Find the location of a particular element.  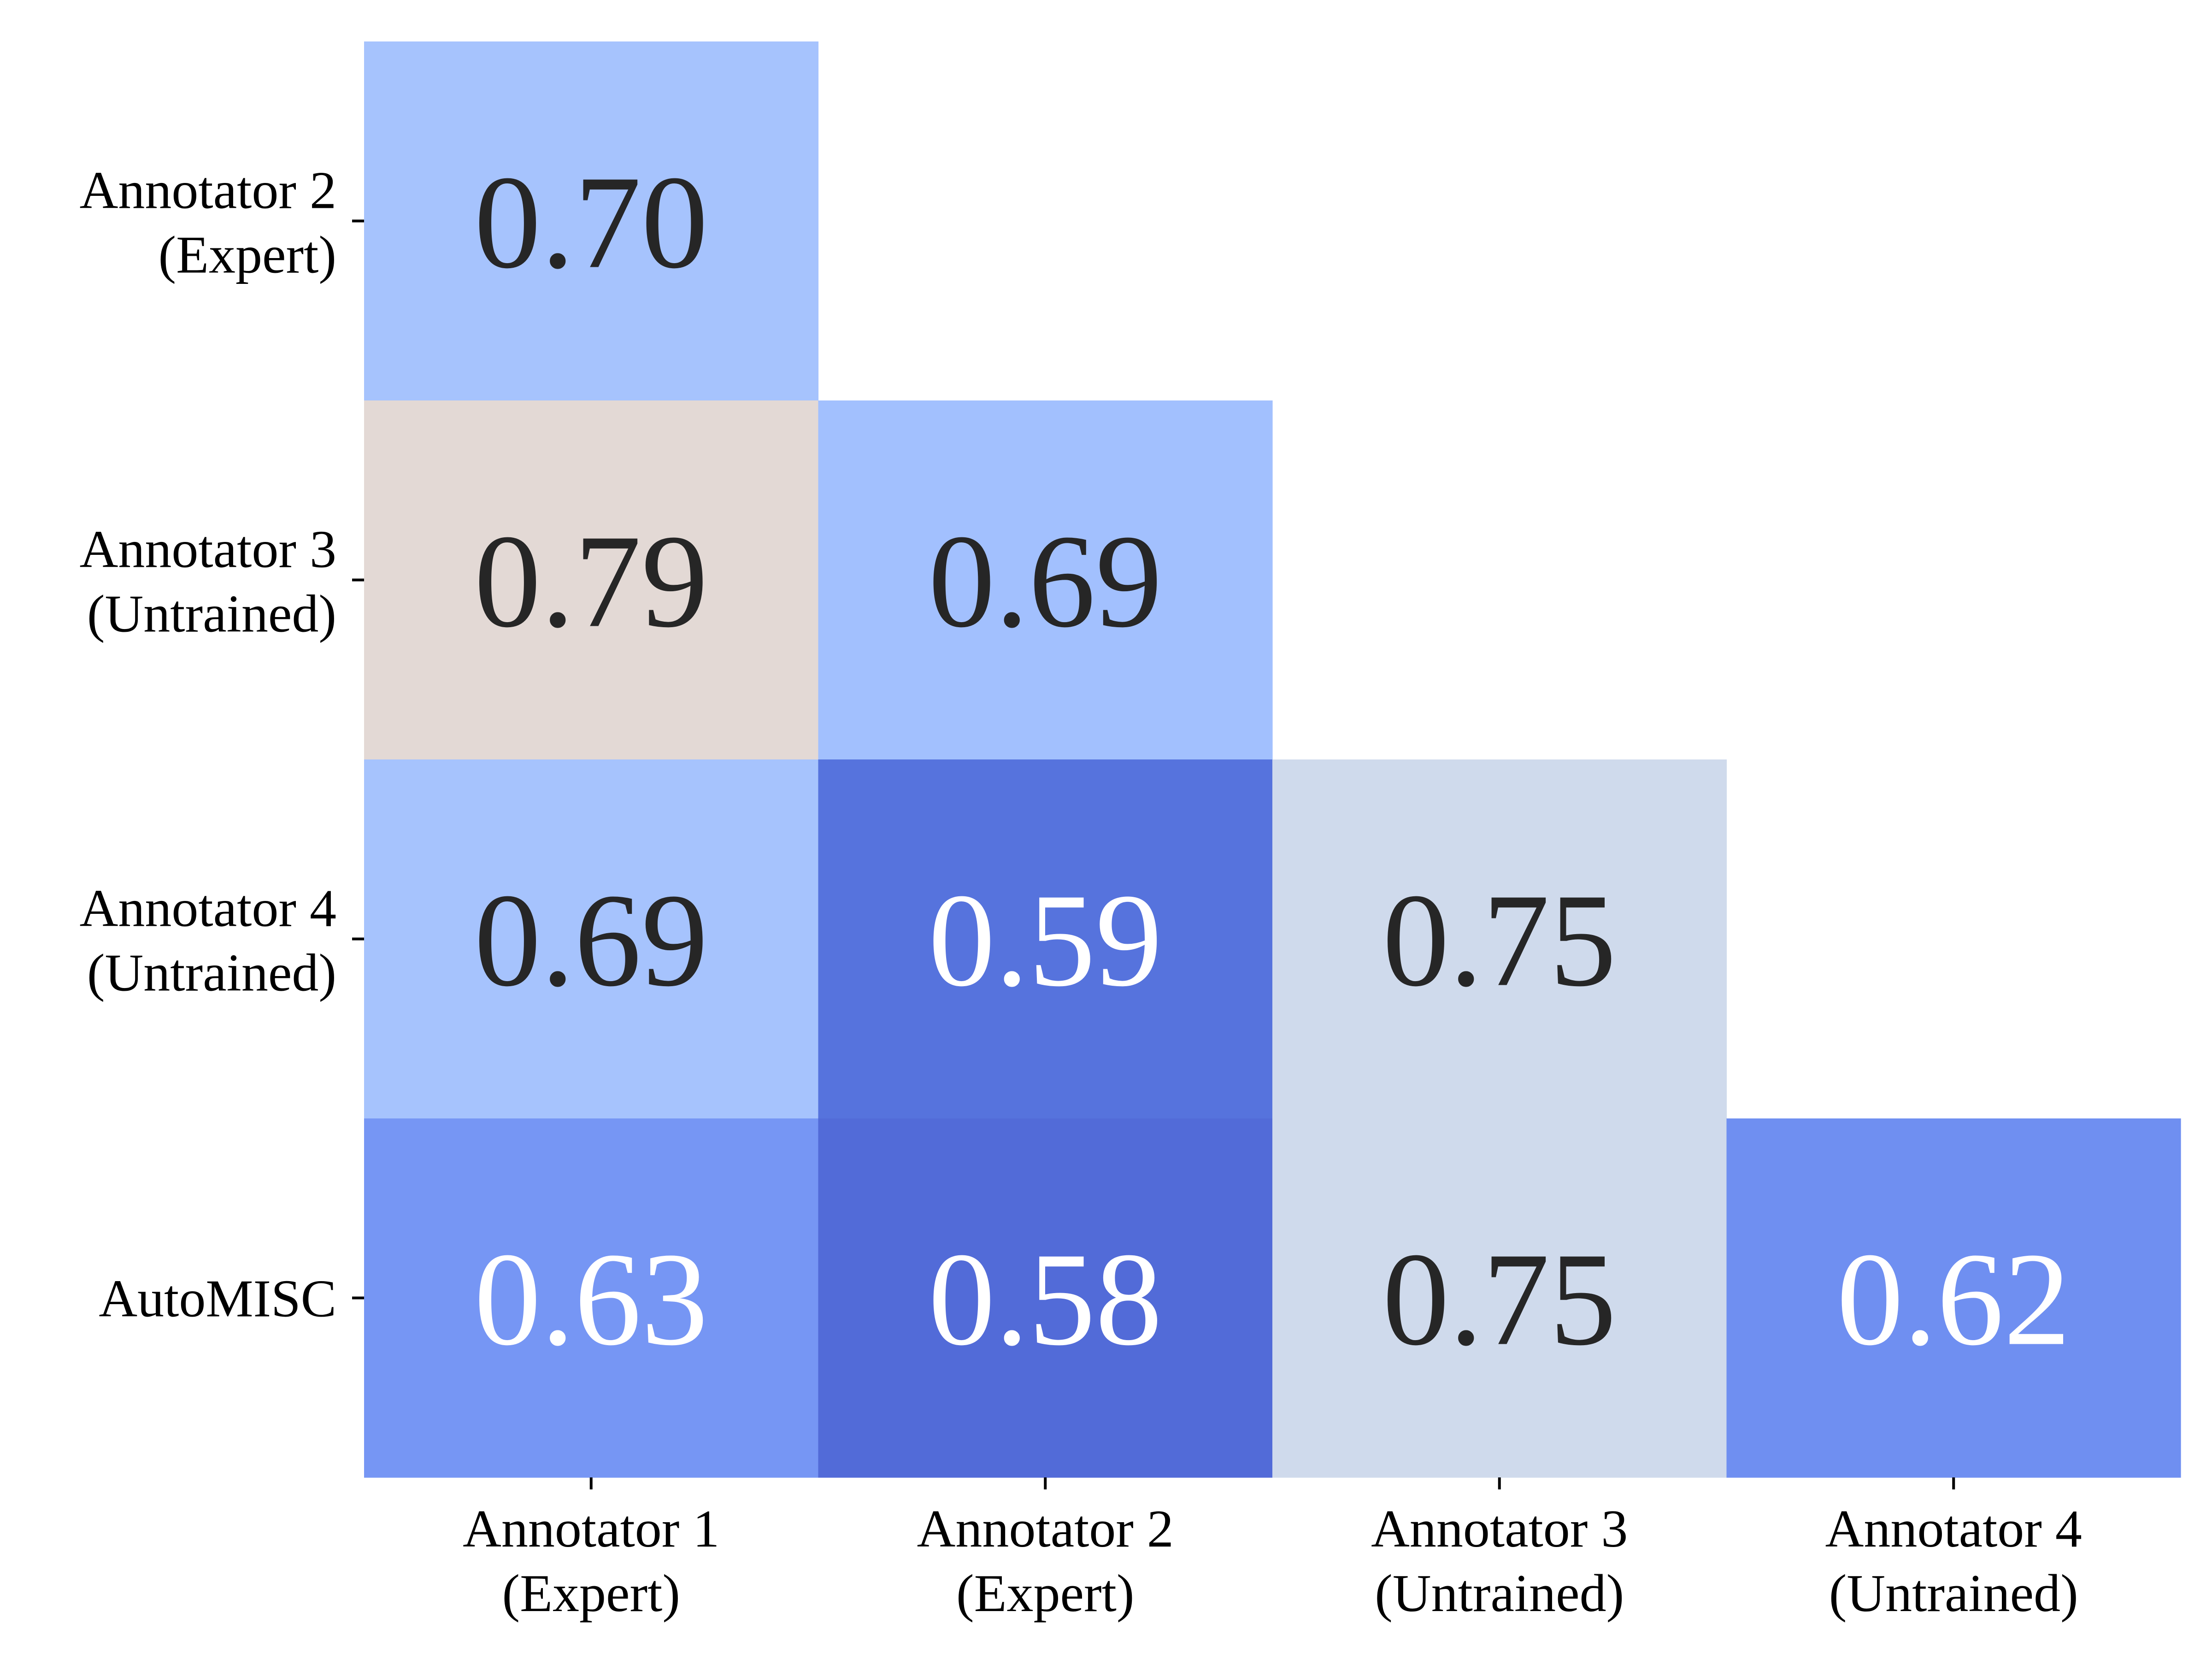

y-tick-label: Annotator 2 is located at coordinates (208, 190).